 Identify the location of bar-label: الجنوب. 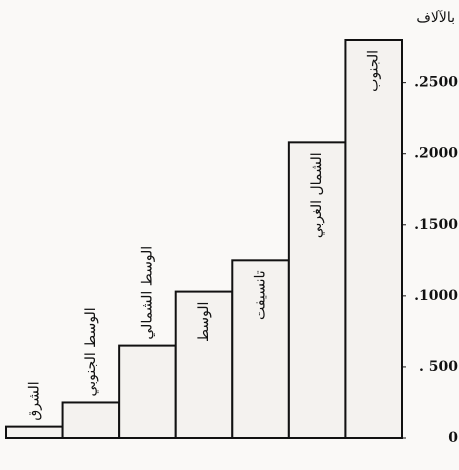
(374, 71).